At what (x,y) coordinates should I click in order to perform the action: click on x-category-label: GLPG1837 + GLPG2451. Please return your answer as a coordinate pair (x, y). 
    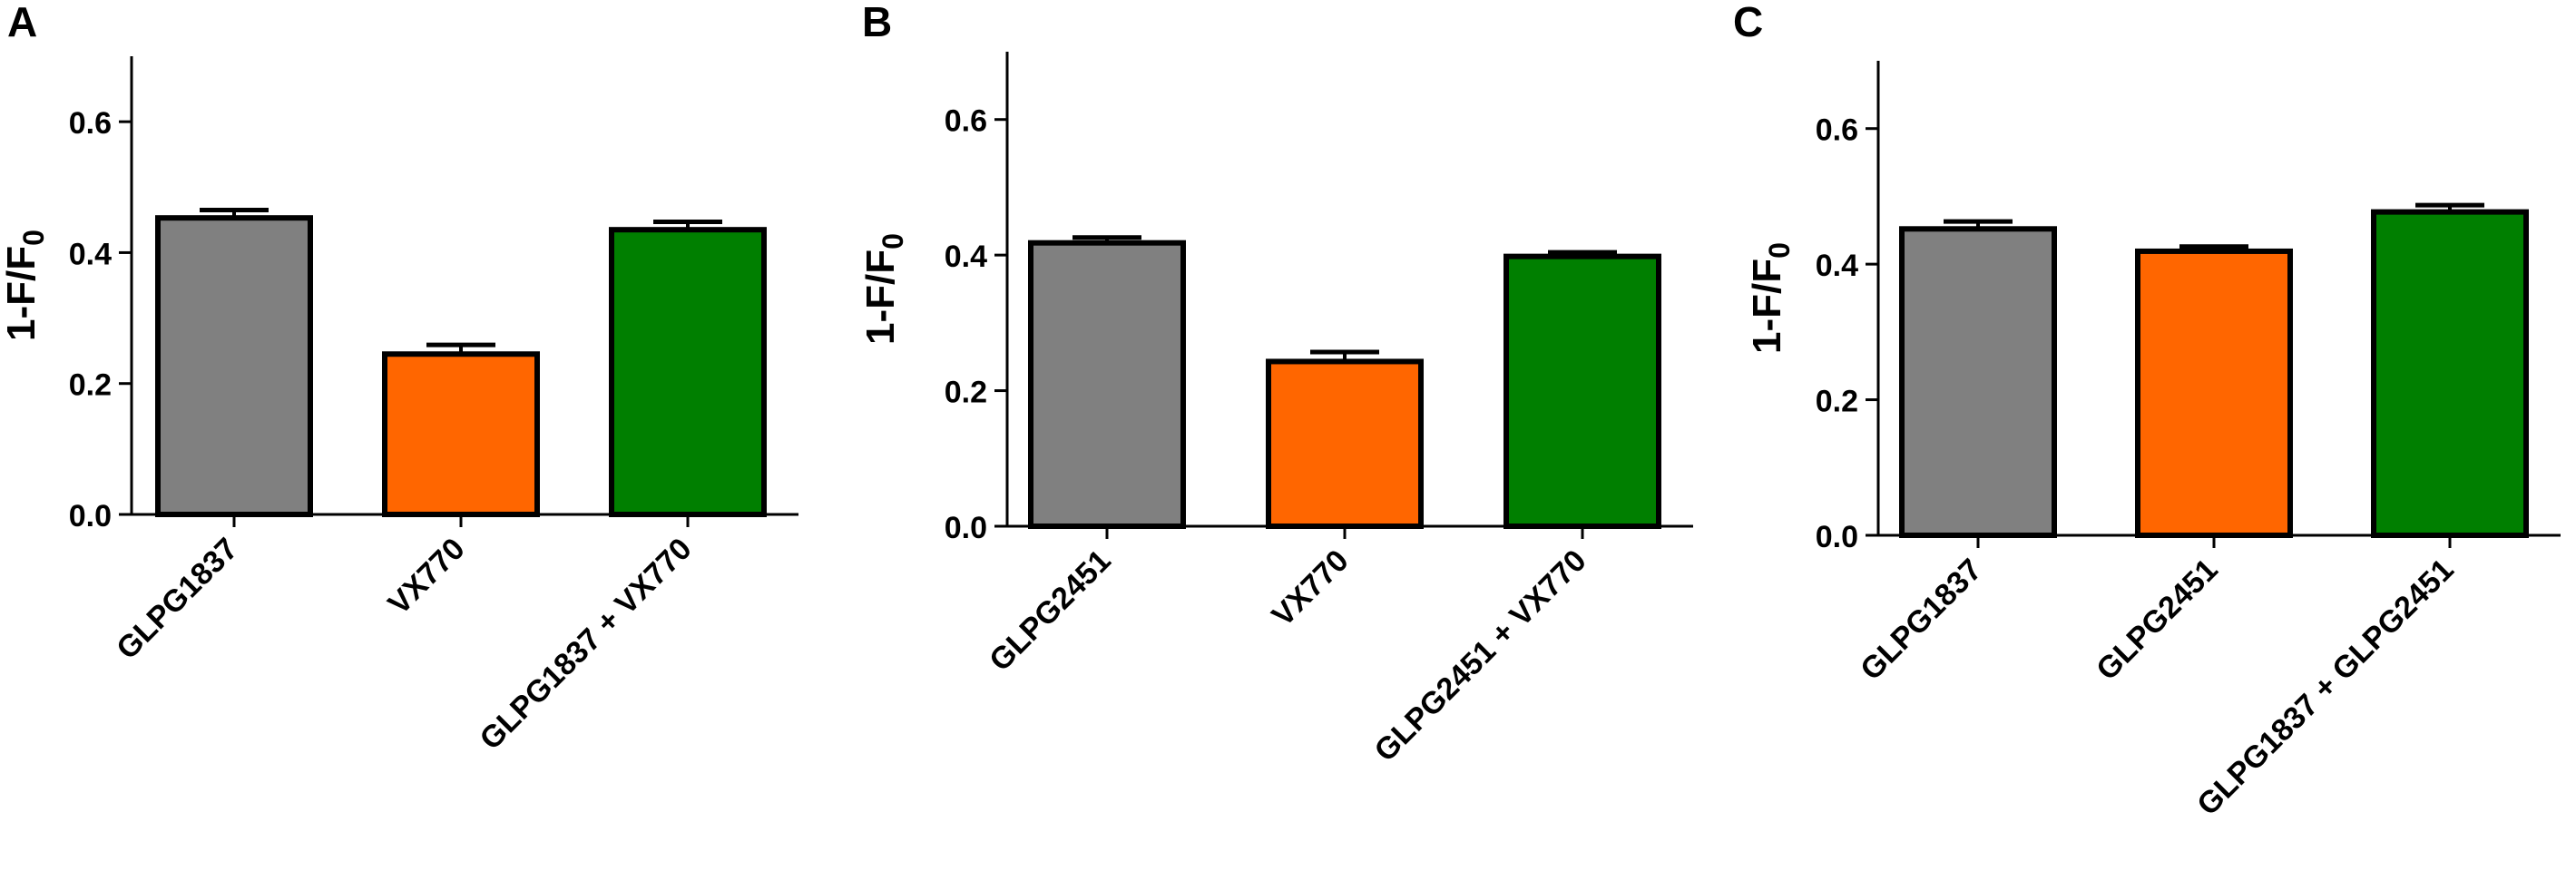
    Looking at the image, I should click on (2325, 687).